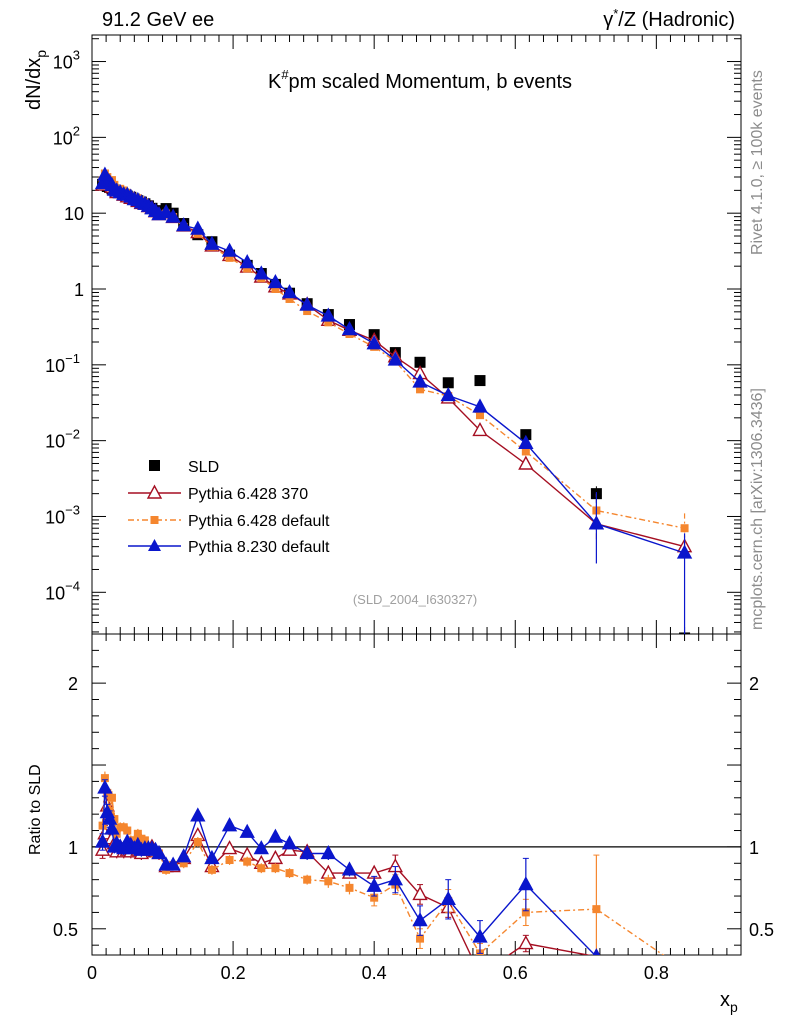 This screenshot has width=786, height=1024. I want to click on y-axis-label-ratio: Ratio to SLD, so click(35, 809).